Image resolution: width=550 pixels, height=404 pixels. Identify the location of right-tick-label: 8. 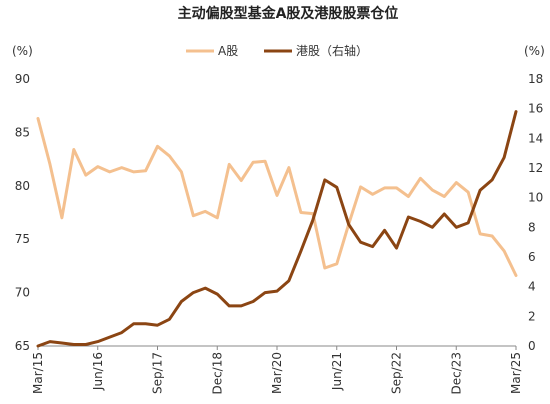
(532, 227).